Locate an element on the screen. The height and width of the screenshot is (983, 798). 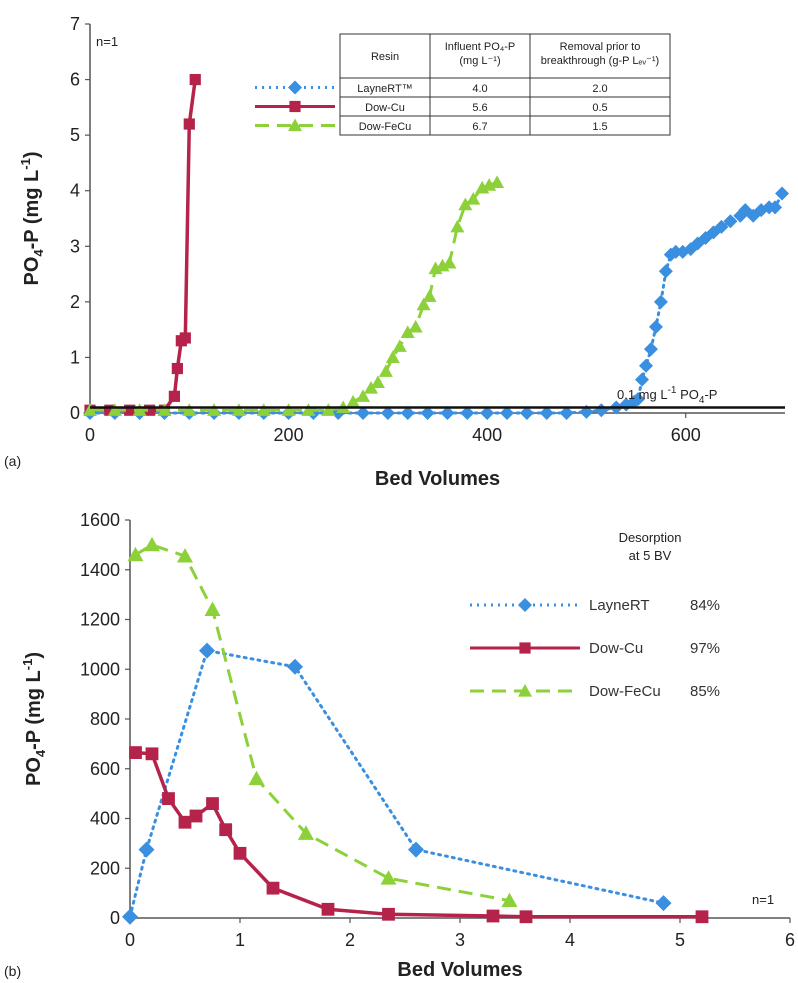
b-y-tick-label: 1600 is located at coordinates (100, 520).